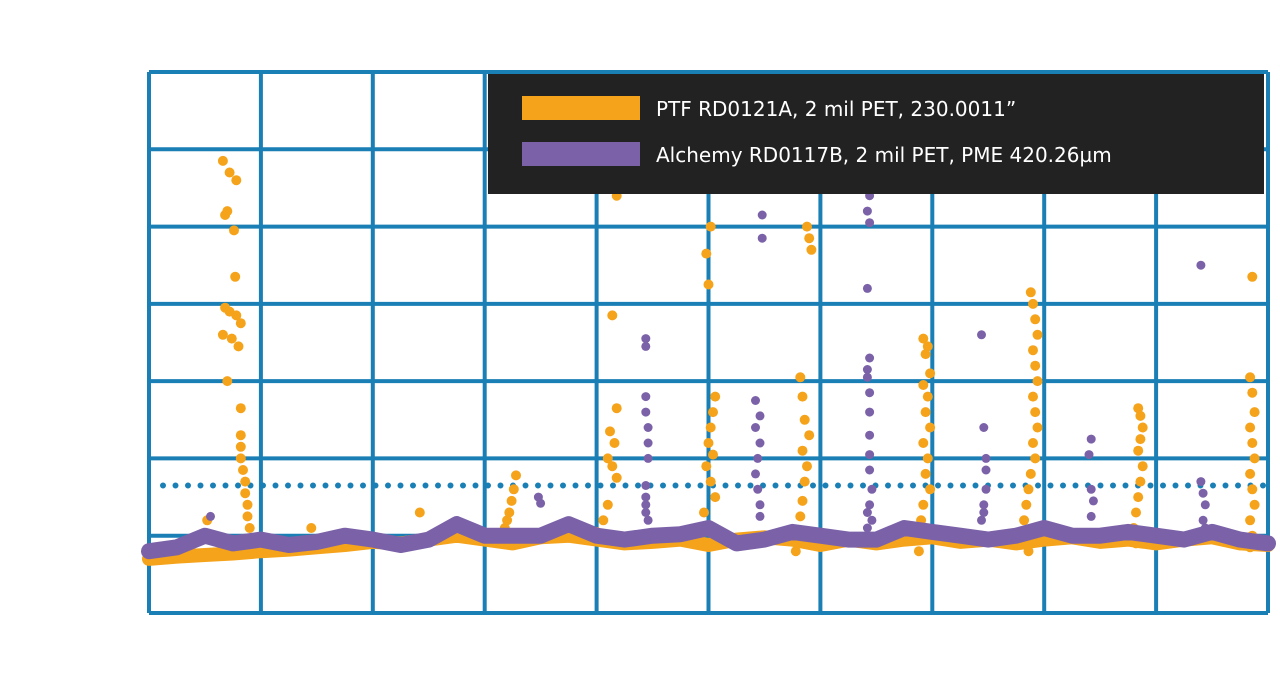  What do you see at coordinates (876, 134) in the screenshot?
I see `legend-background` at bounding box center [876, 134].